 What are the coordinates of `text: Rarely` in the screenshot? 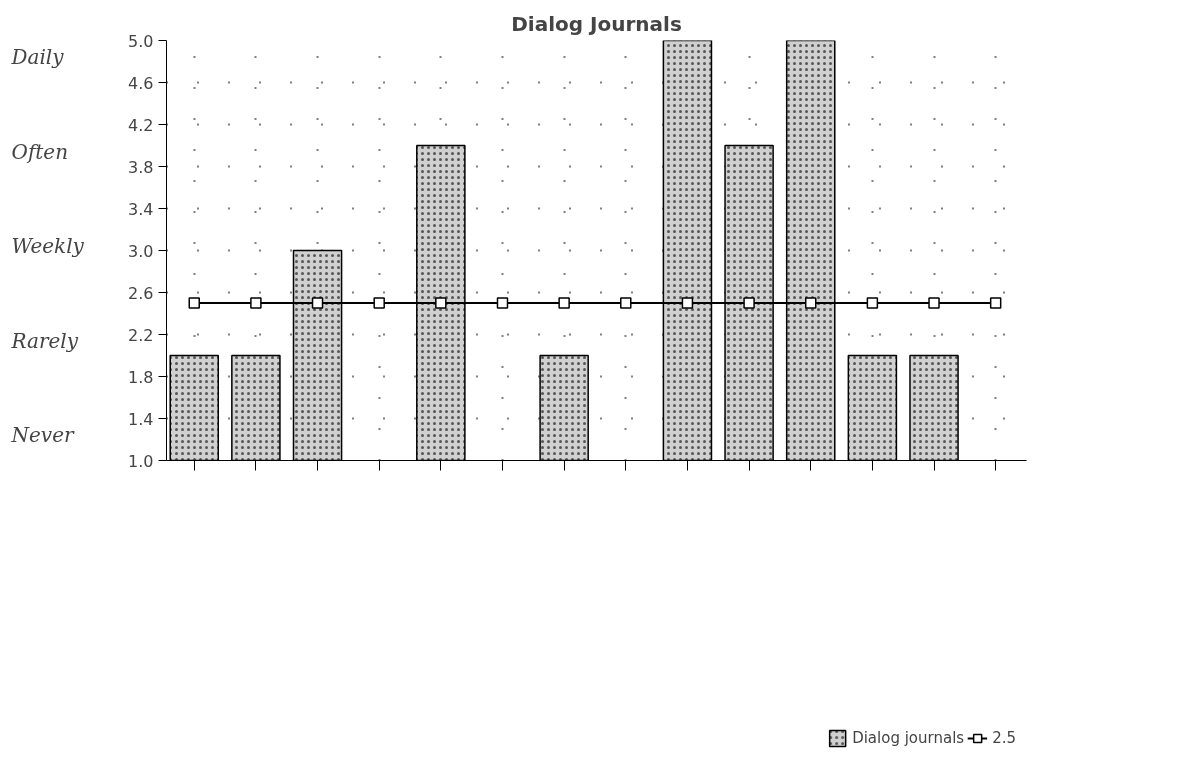 It's located at (44, 340).